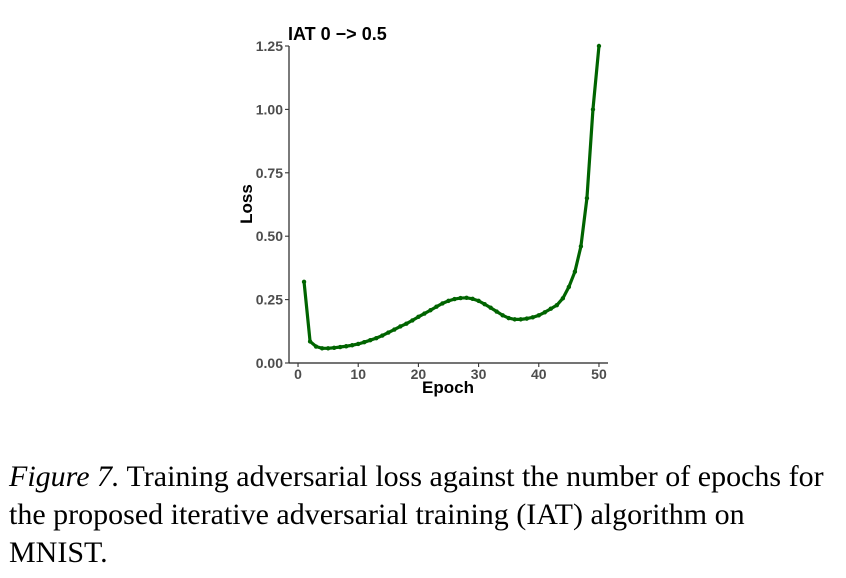  I want to click on y-tick-label: 0.00, so click(269, 363).